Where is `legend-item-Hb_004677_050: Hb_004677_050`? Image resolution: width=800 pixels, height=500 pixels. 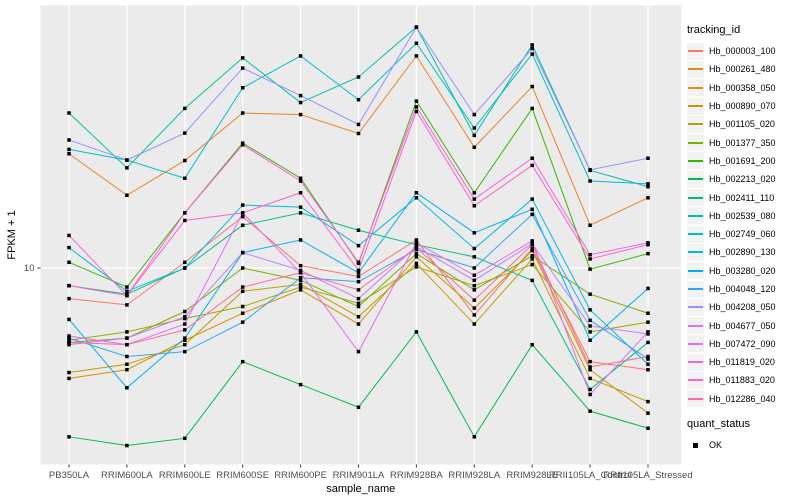 legend-item-Hb_004677_050: Hb_004677_050 is located at coordinates (742, 325).